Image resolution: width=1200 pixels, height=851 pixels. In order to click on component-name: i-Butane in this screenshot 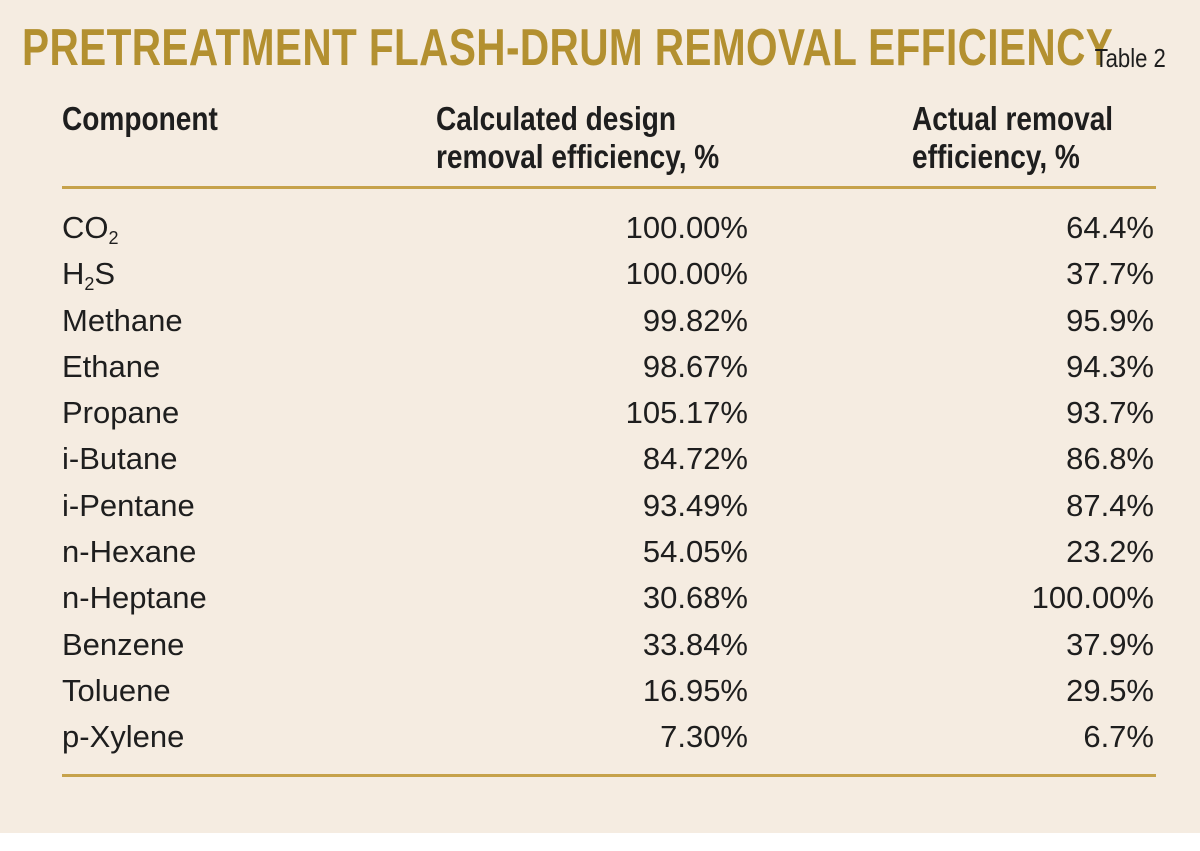, I will do `click(120, 459)`.